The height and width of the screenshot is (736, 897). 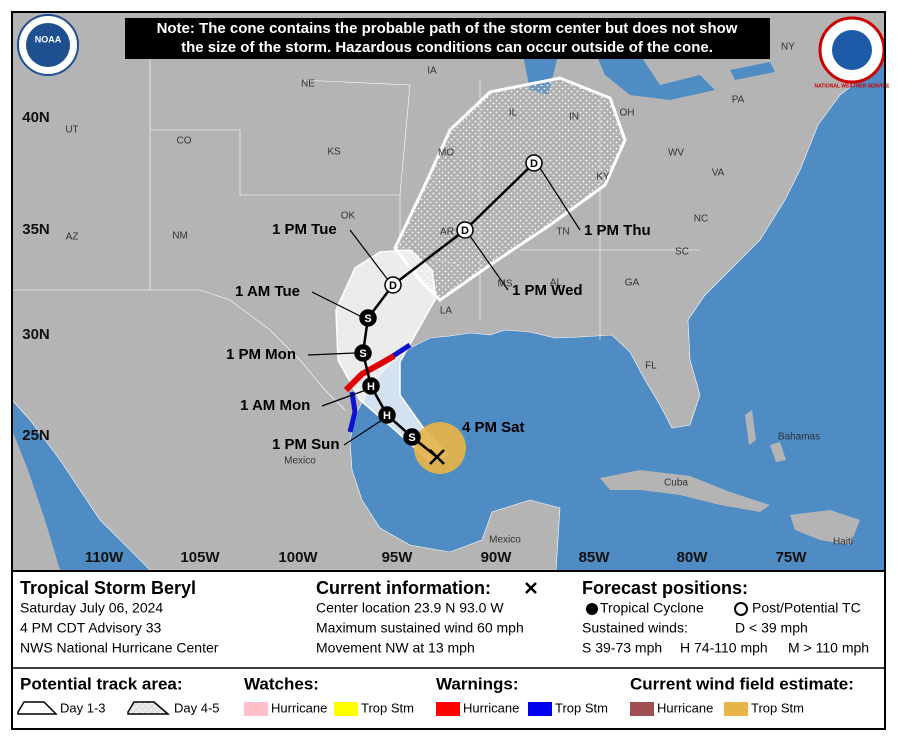 What do you see at coordinates (724, 648) in the screenshot?
I see `wind-category: H 74-110 mph` at bounding box center [724, 648].